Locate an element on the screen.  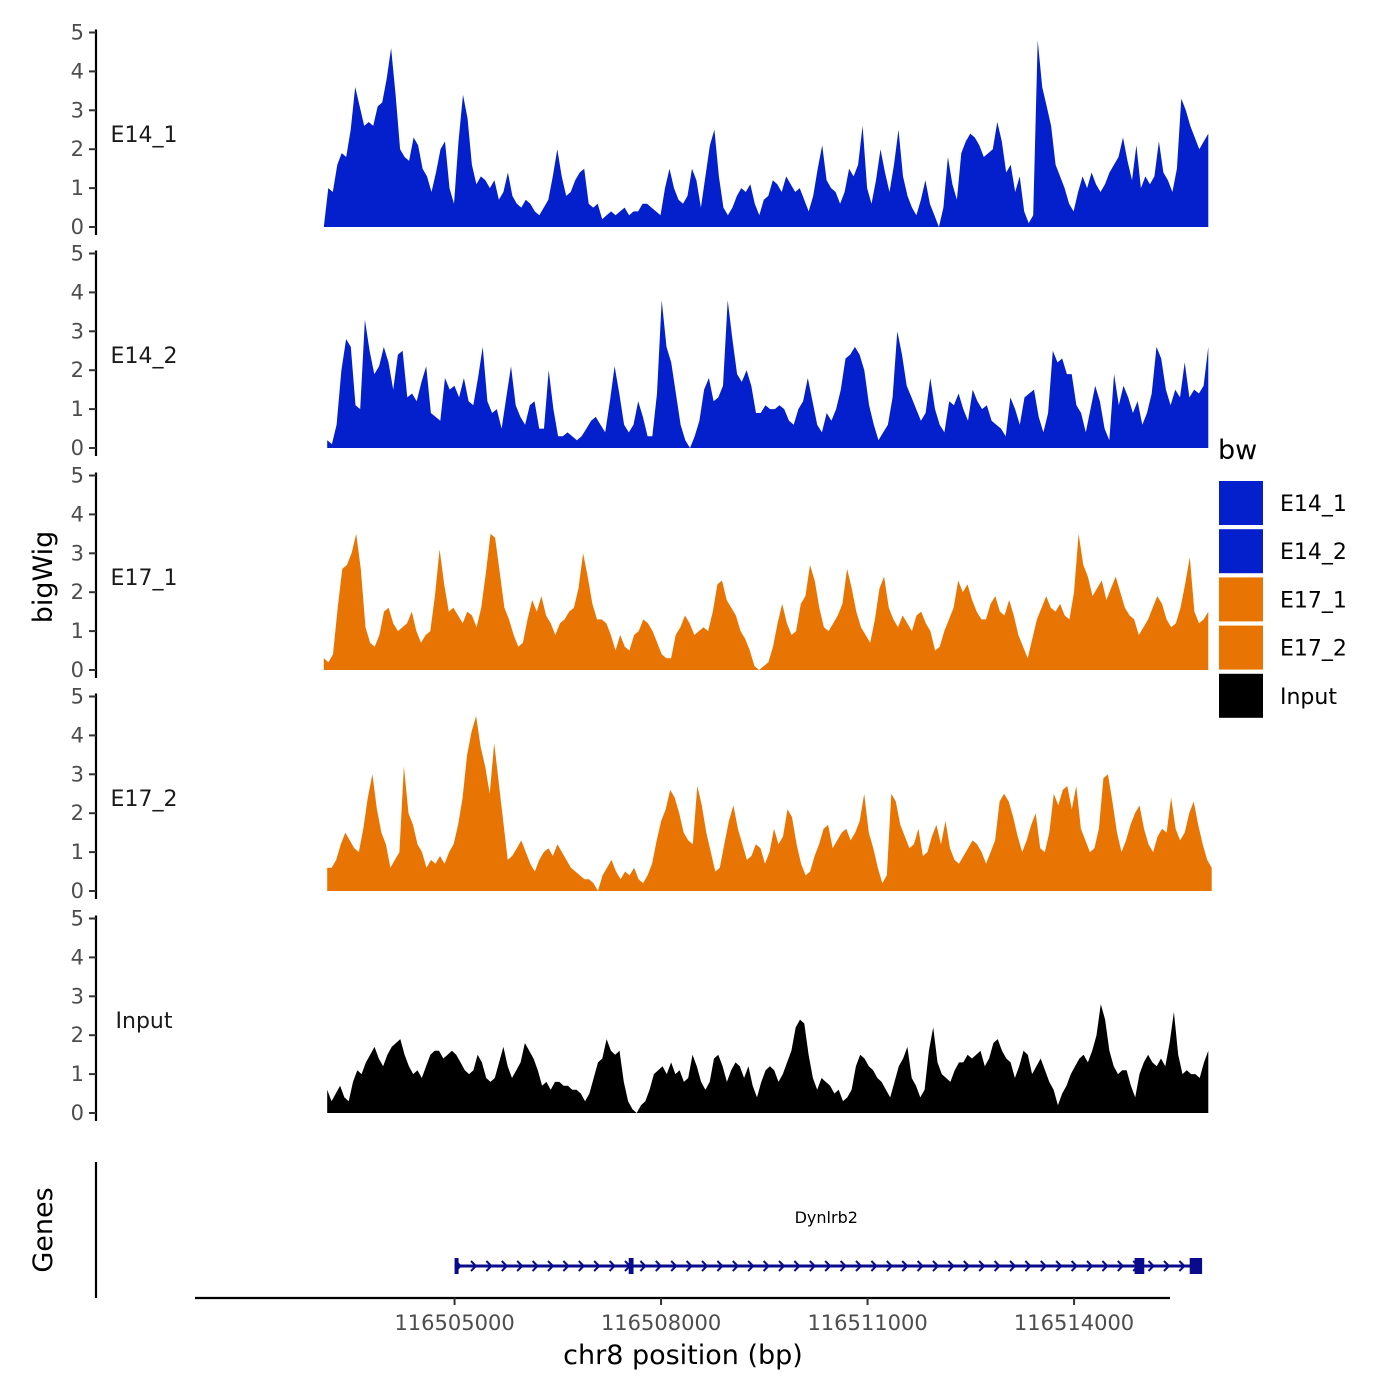
x-tick-label: 116514000 is located at coordinates (1074, 1323).